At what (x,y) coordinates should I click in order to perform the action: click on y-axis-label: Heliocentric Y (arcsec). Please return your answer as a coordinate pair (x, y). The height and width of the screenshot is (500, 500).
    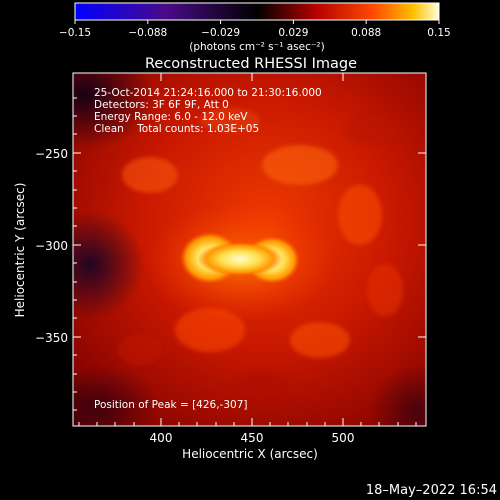
    Looking at the image, I should click on (20, 250).